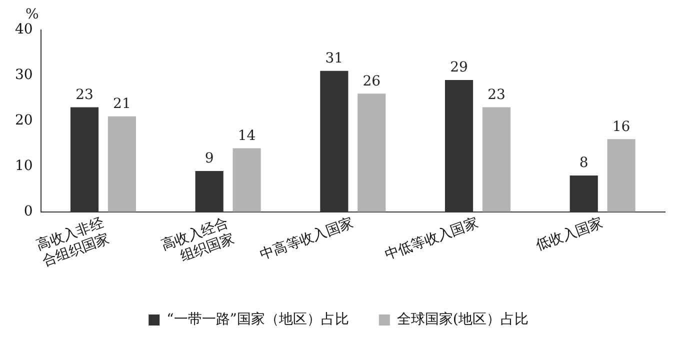 Image resolution: width=683 pixels, height=345 pixels. Describe the element at coordinates (371, 81) in the screenshot. I see `data-label: 26` at that location.